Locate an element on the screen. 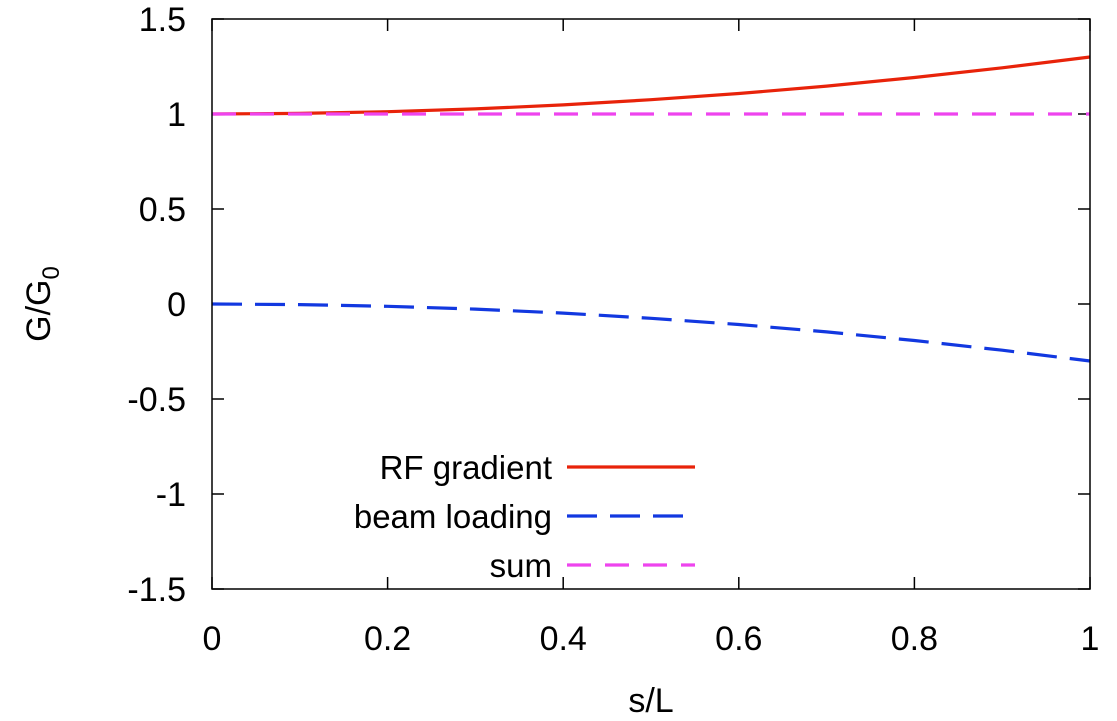 The width and height of the screenshot is (1117, 721). y-tick-label: 1.5 is located at coordinates (162, 20).